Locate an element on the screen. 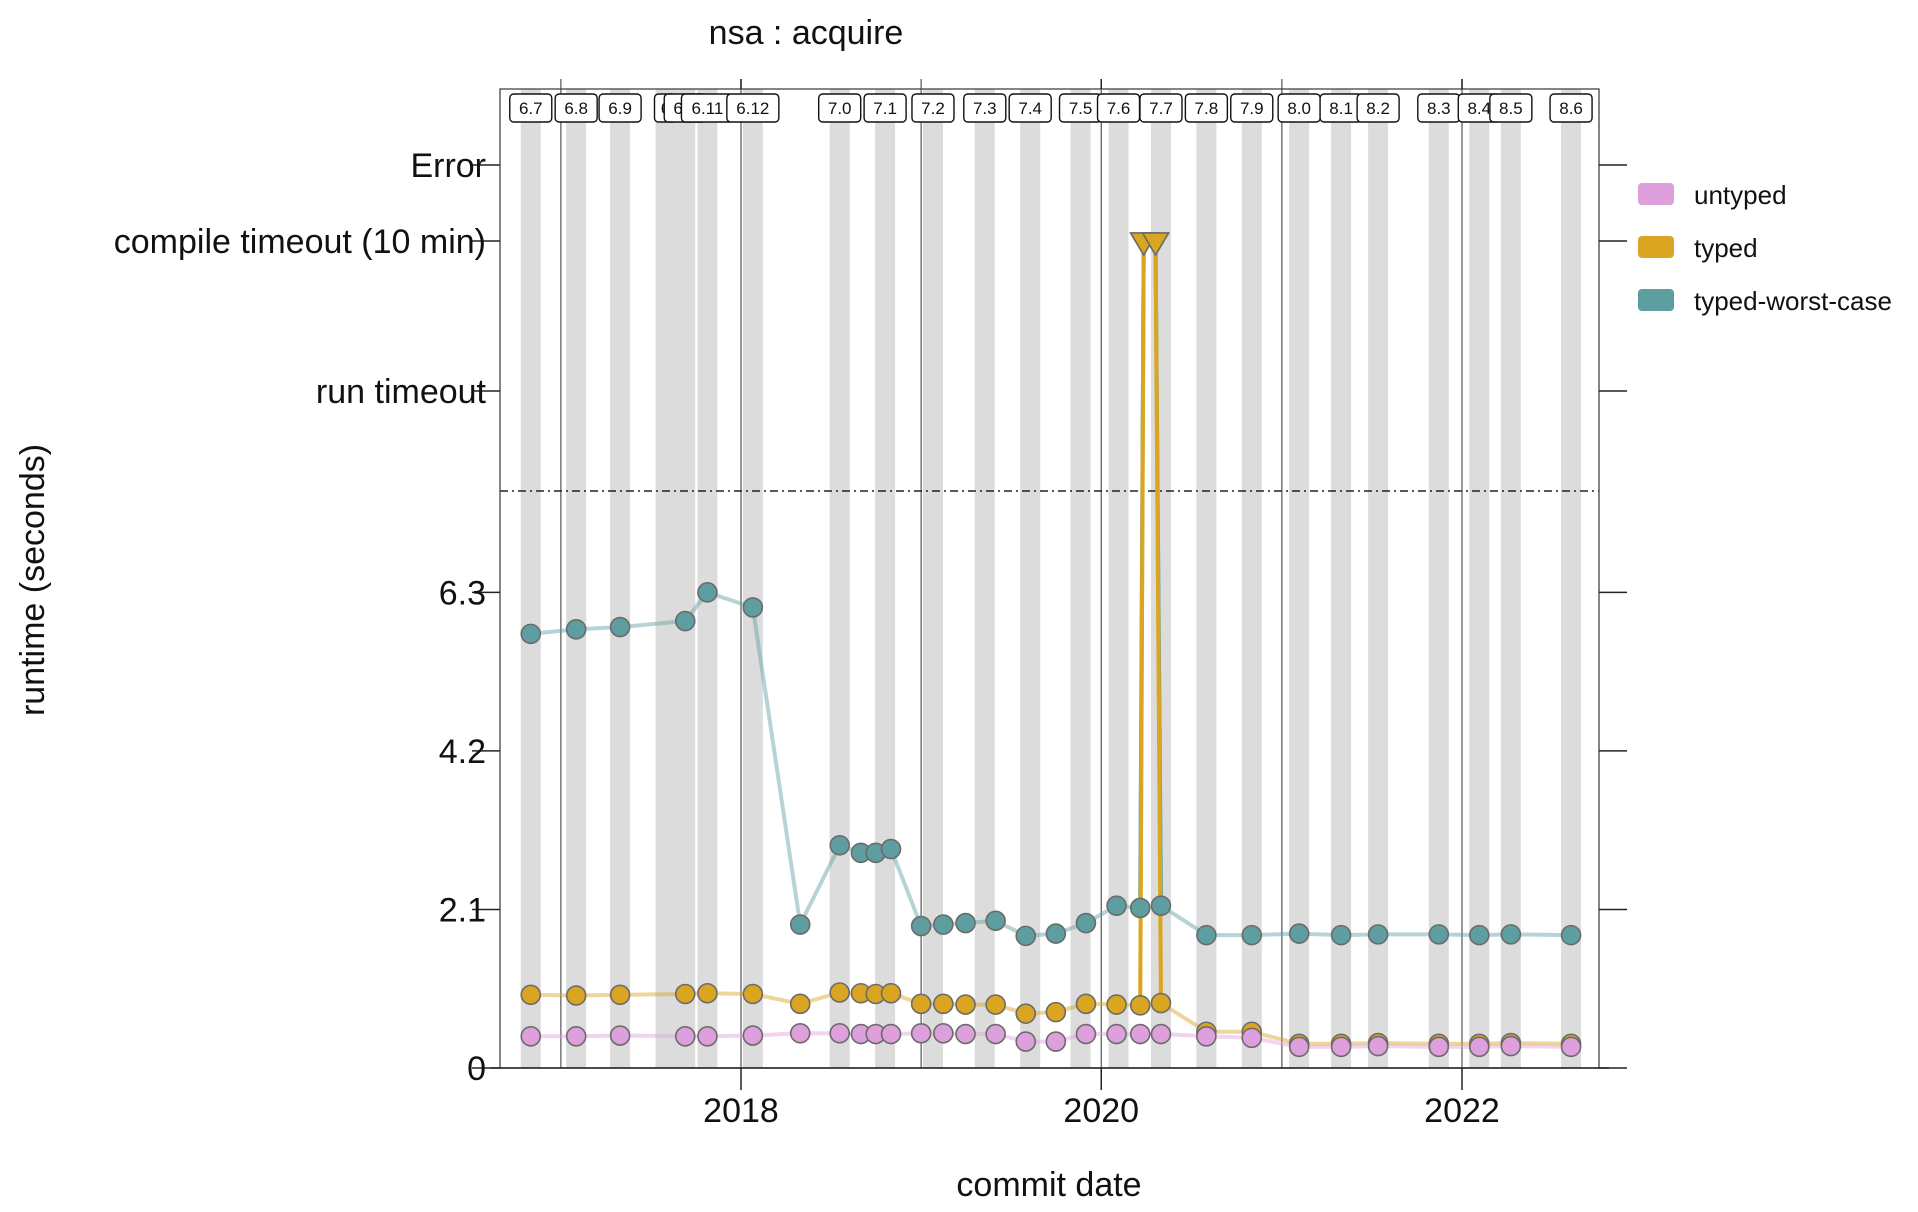 The width and height of the screenshot is (1918, 1212). x-tick-label-2: 2022 is located at coordinates (1462, 1111).